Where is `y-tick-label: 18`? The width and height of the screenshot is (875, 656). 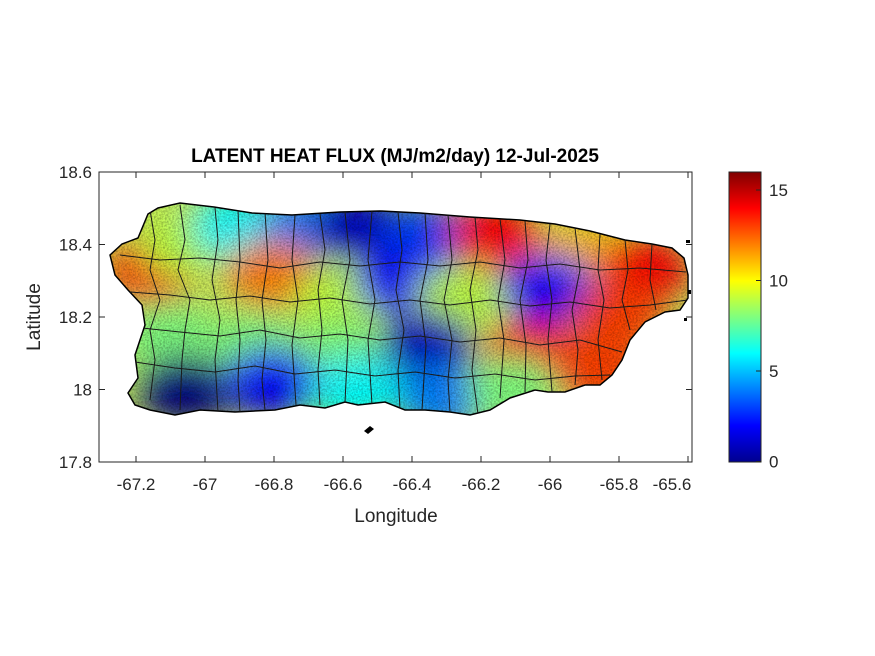
y-tick-label: 18 is located at coordinates (82, 390).